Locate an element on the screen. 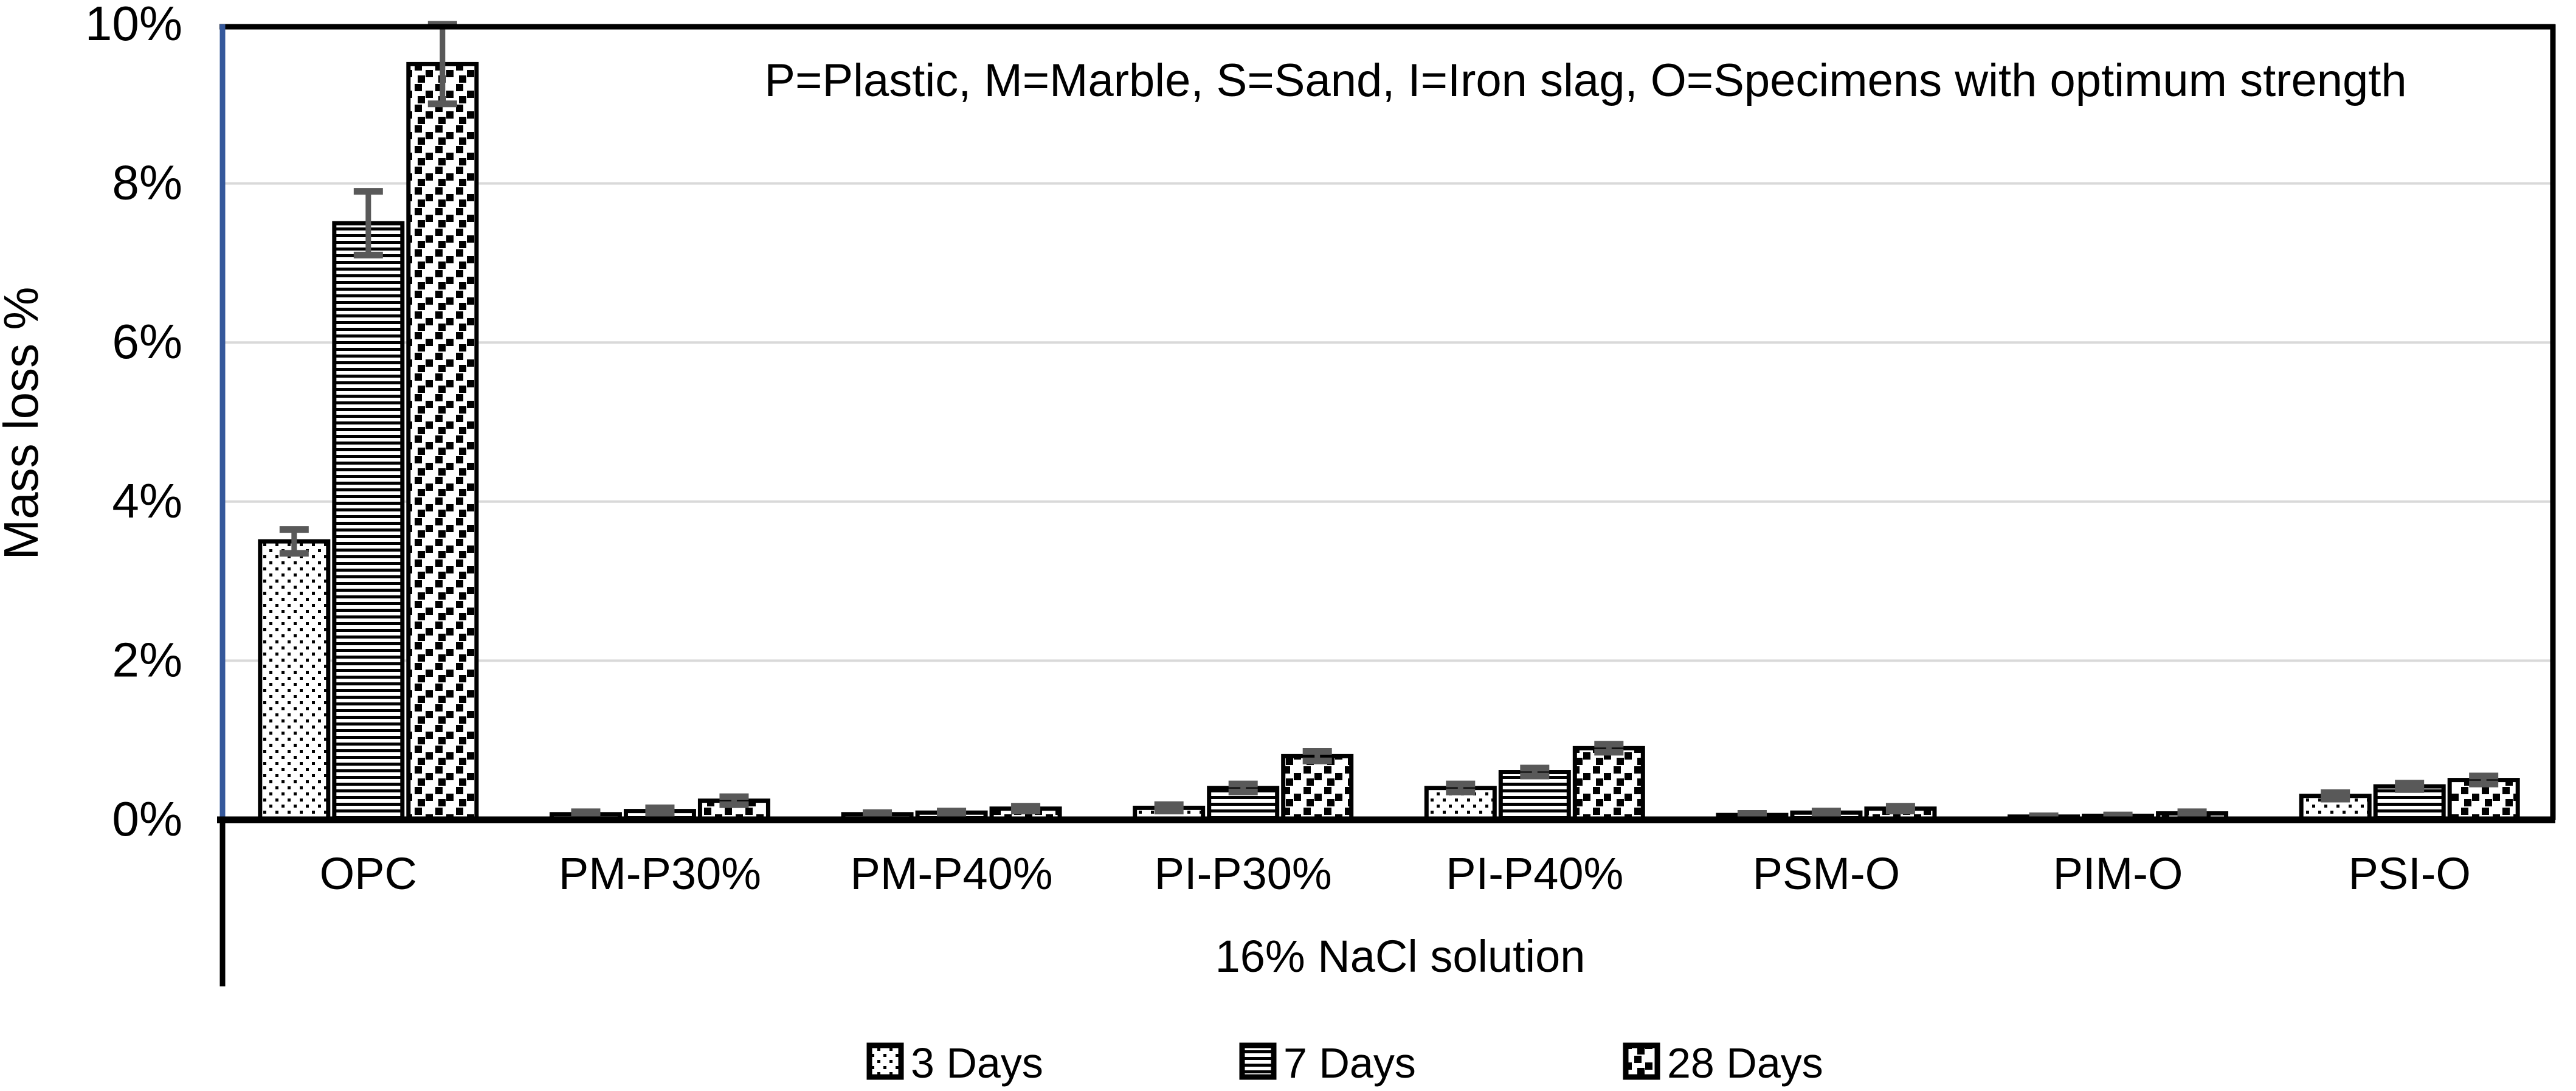 This screenshot has width=2576, height=1091. legend: 3 Days 7 Days 28 Days is located at coordinates (1344, 1063).